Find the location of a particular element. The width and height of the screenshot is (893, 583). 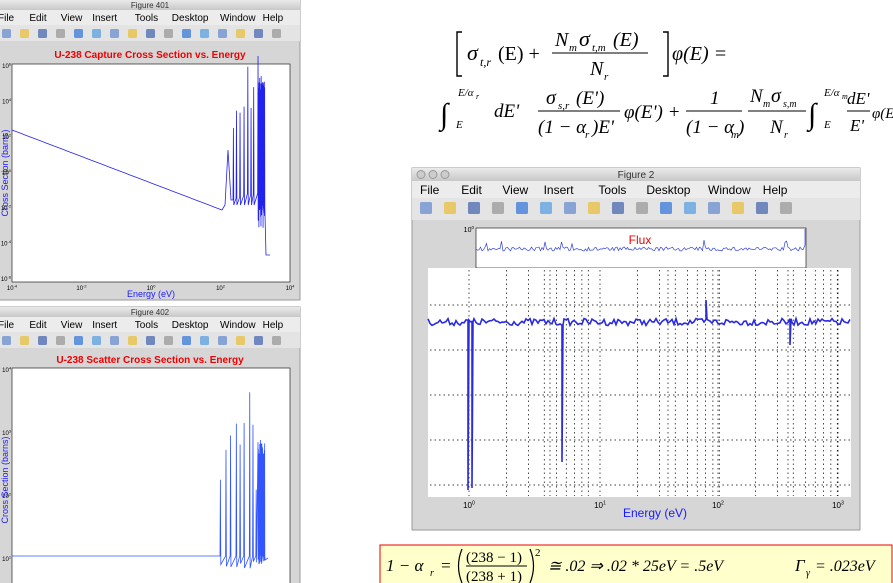

curve is located at coordinates (140, 480).